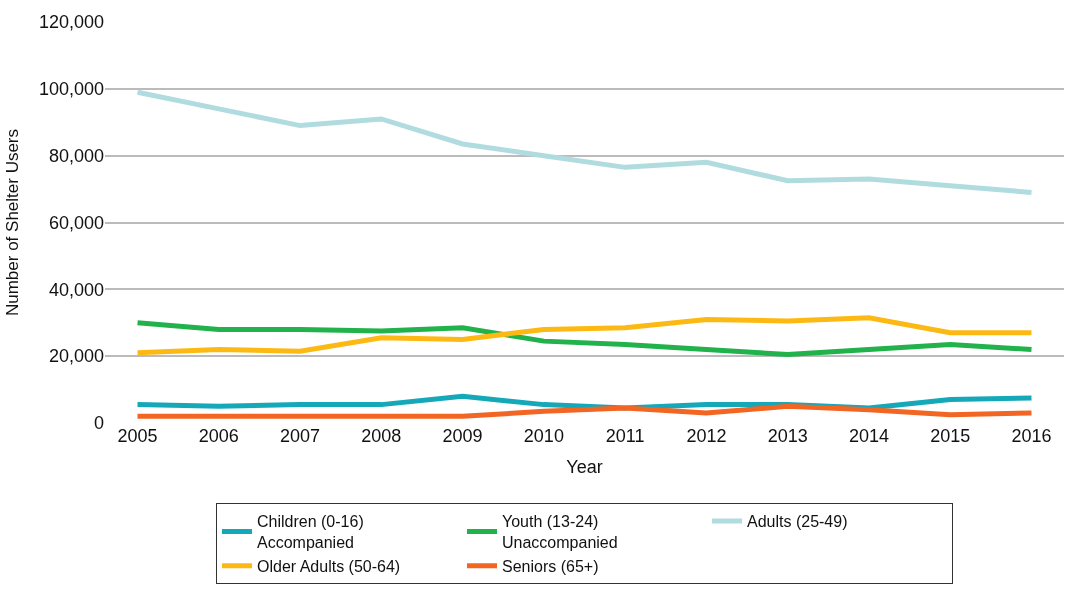  I want to click on y-tick-label: 20,000, so click(76, 356).